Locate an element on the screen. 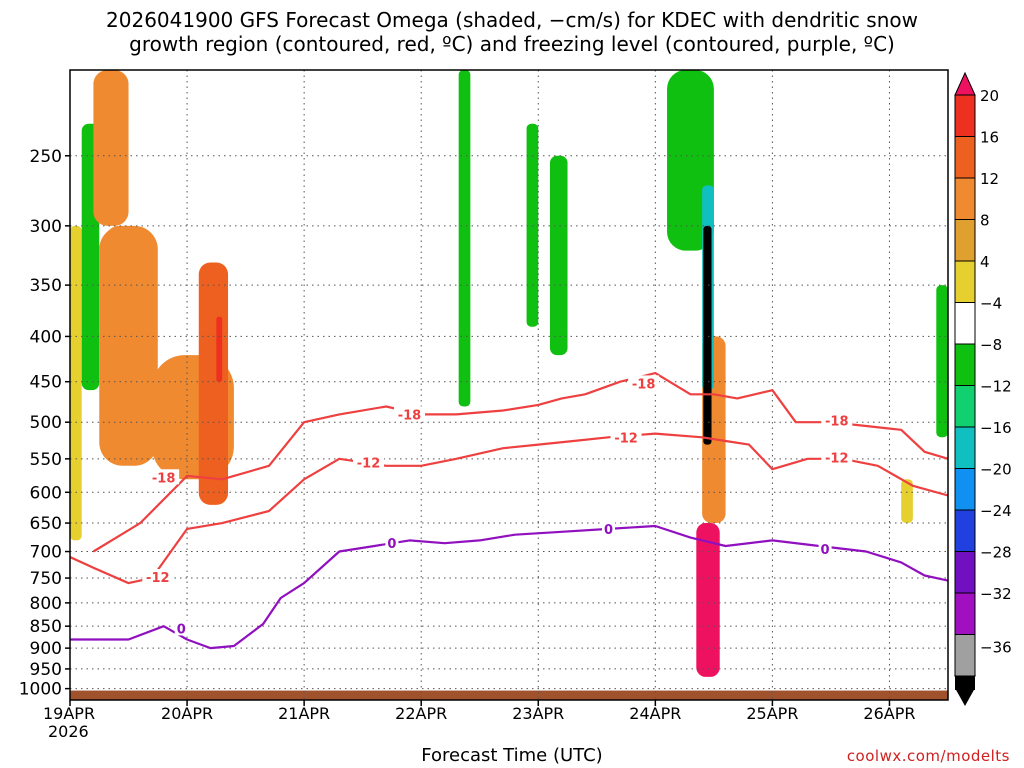  contour-label-11: 0 is located at coordinates (825, 550).